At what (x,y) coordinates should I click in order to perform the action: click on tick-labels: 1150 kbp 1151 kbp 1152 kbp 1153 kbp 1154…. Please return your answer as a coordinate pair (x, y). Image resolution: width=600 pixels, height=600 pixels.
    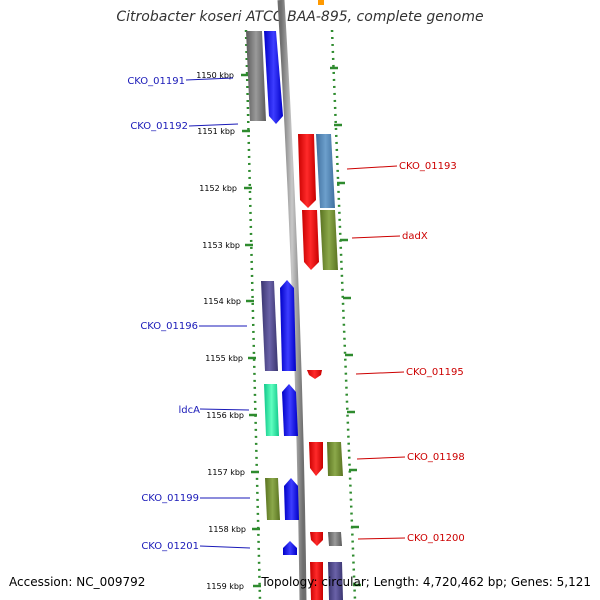
    Looking at the image, I should click on (221, 331).